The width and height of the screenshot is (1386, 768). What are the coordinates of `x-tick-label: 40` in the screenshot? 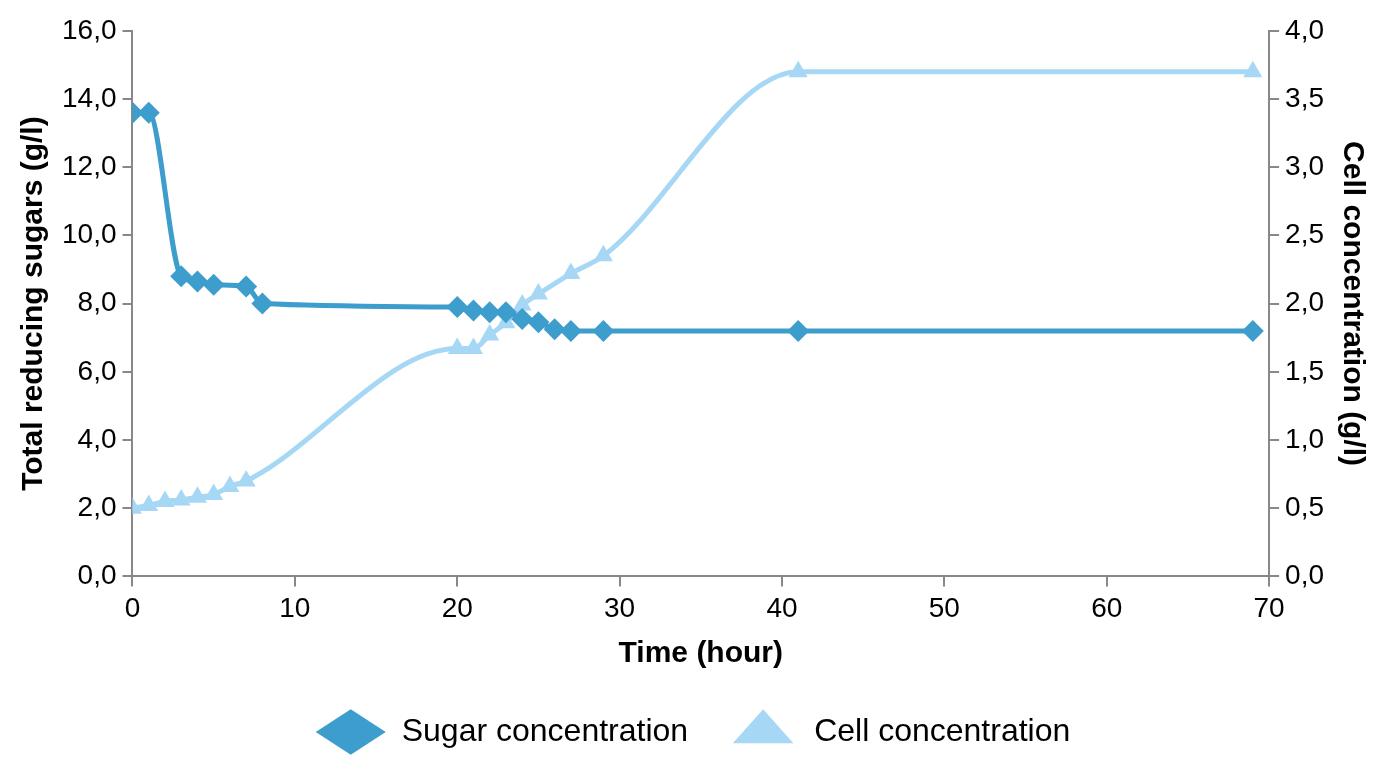 It's located at (782, 607).